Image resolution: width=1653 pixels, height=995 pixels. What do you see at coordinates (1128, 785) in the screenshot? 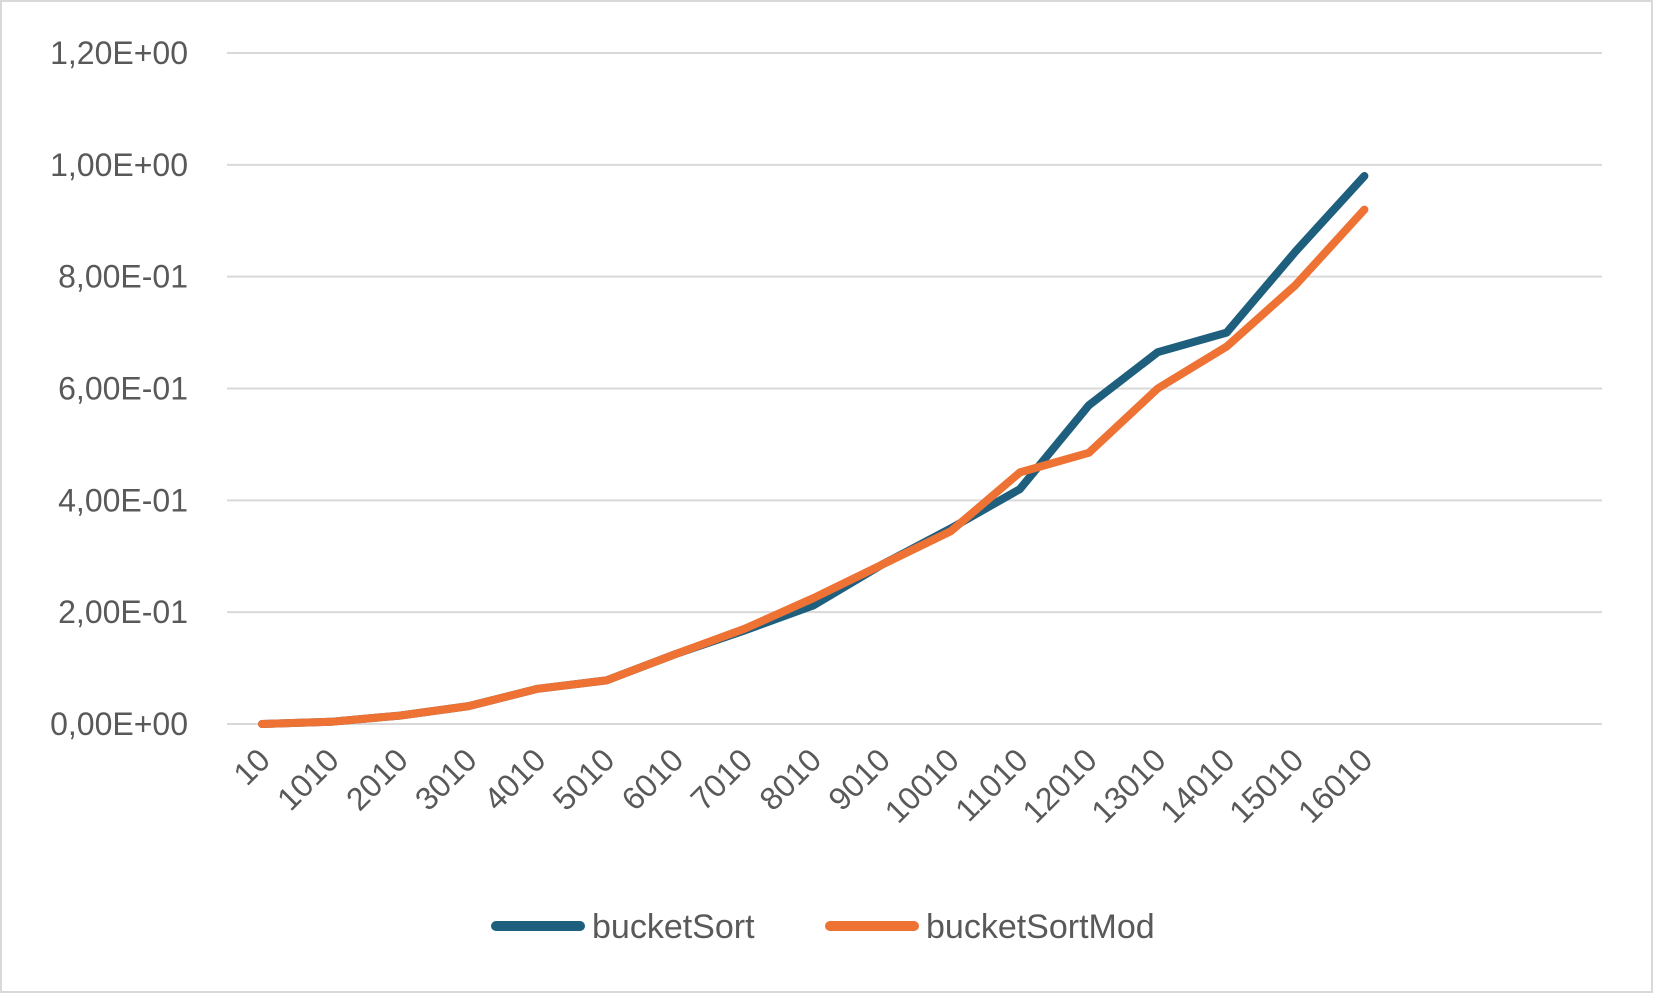
I see `x-tick-label: 13010` at bounding box center [1128, 785].